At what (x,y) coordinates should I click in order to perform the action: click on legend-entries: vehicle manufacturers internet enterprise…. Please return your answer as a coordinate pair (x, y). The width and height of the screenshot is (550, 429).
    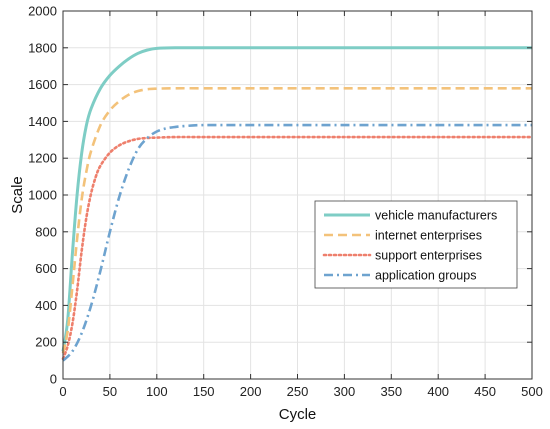
    Looking at the image, I should click on (409, 246).